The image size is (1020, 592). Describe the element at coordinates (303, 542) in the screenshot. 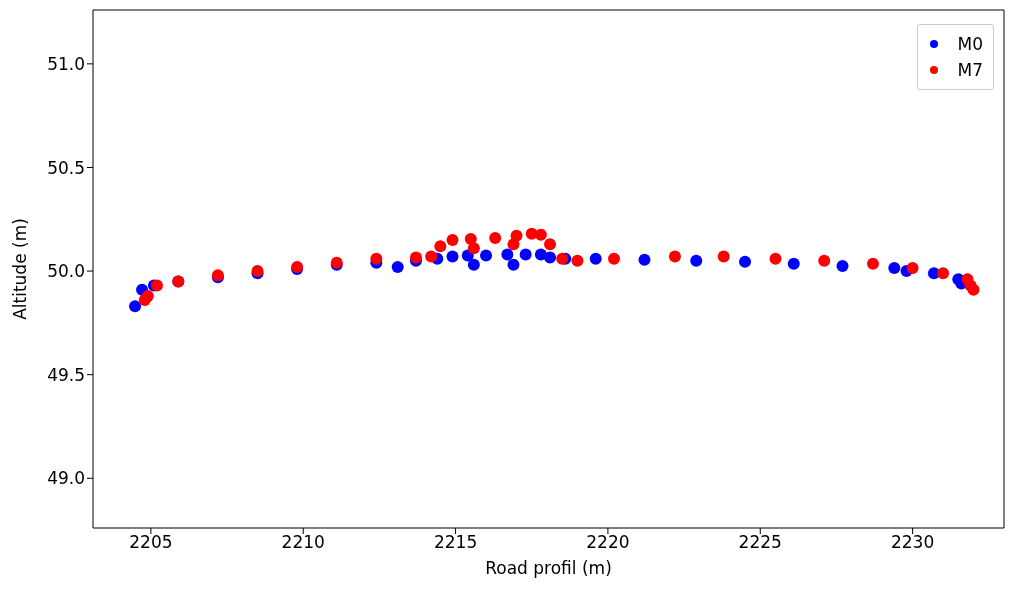

I see `x-tick-label: 2210` at that location.